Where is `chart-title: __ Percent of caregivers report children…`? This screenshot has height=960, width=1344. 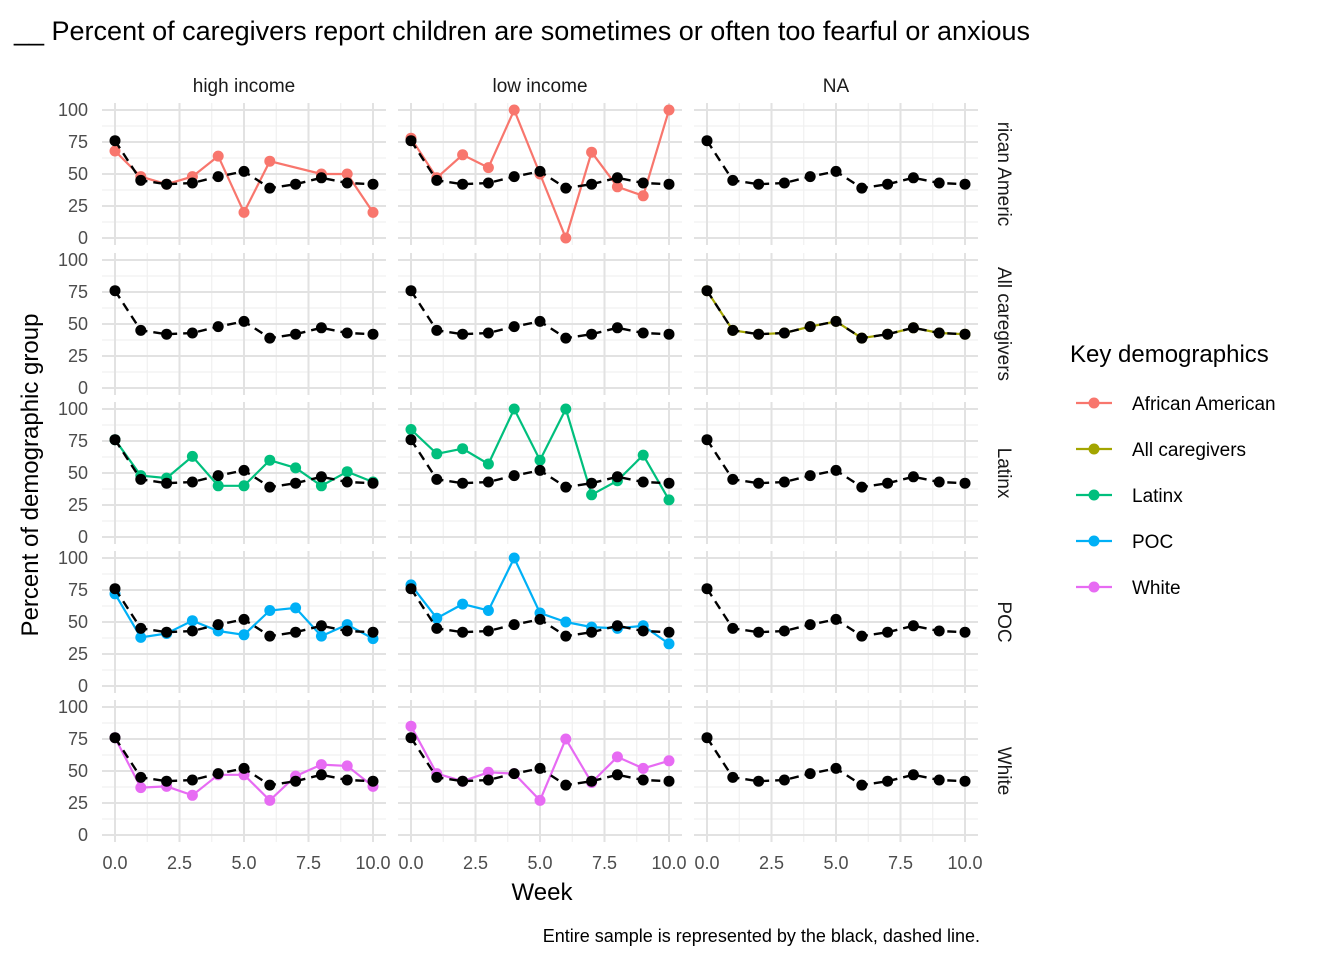 chart-title: __ Percent of caregivers report children… is located at coordinates (521, 31).